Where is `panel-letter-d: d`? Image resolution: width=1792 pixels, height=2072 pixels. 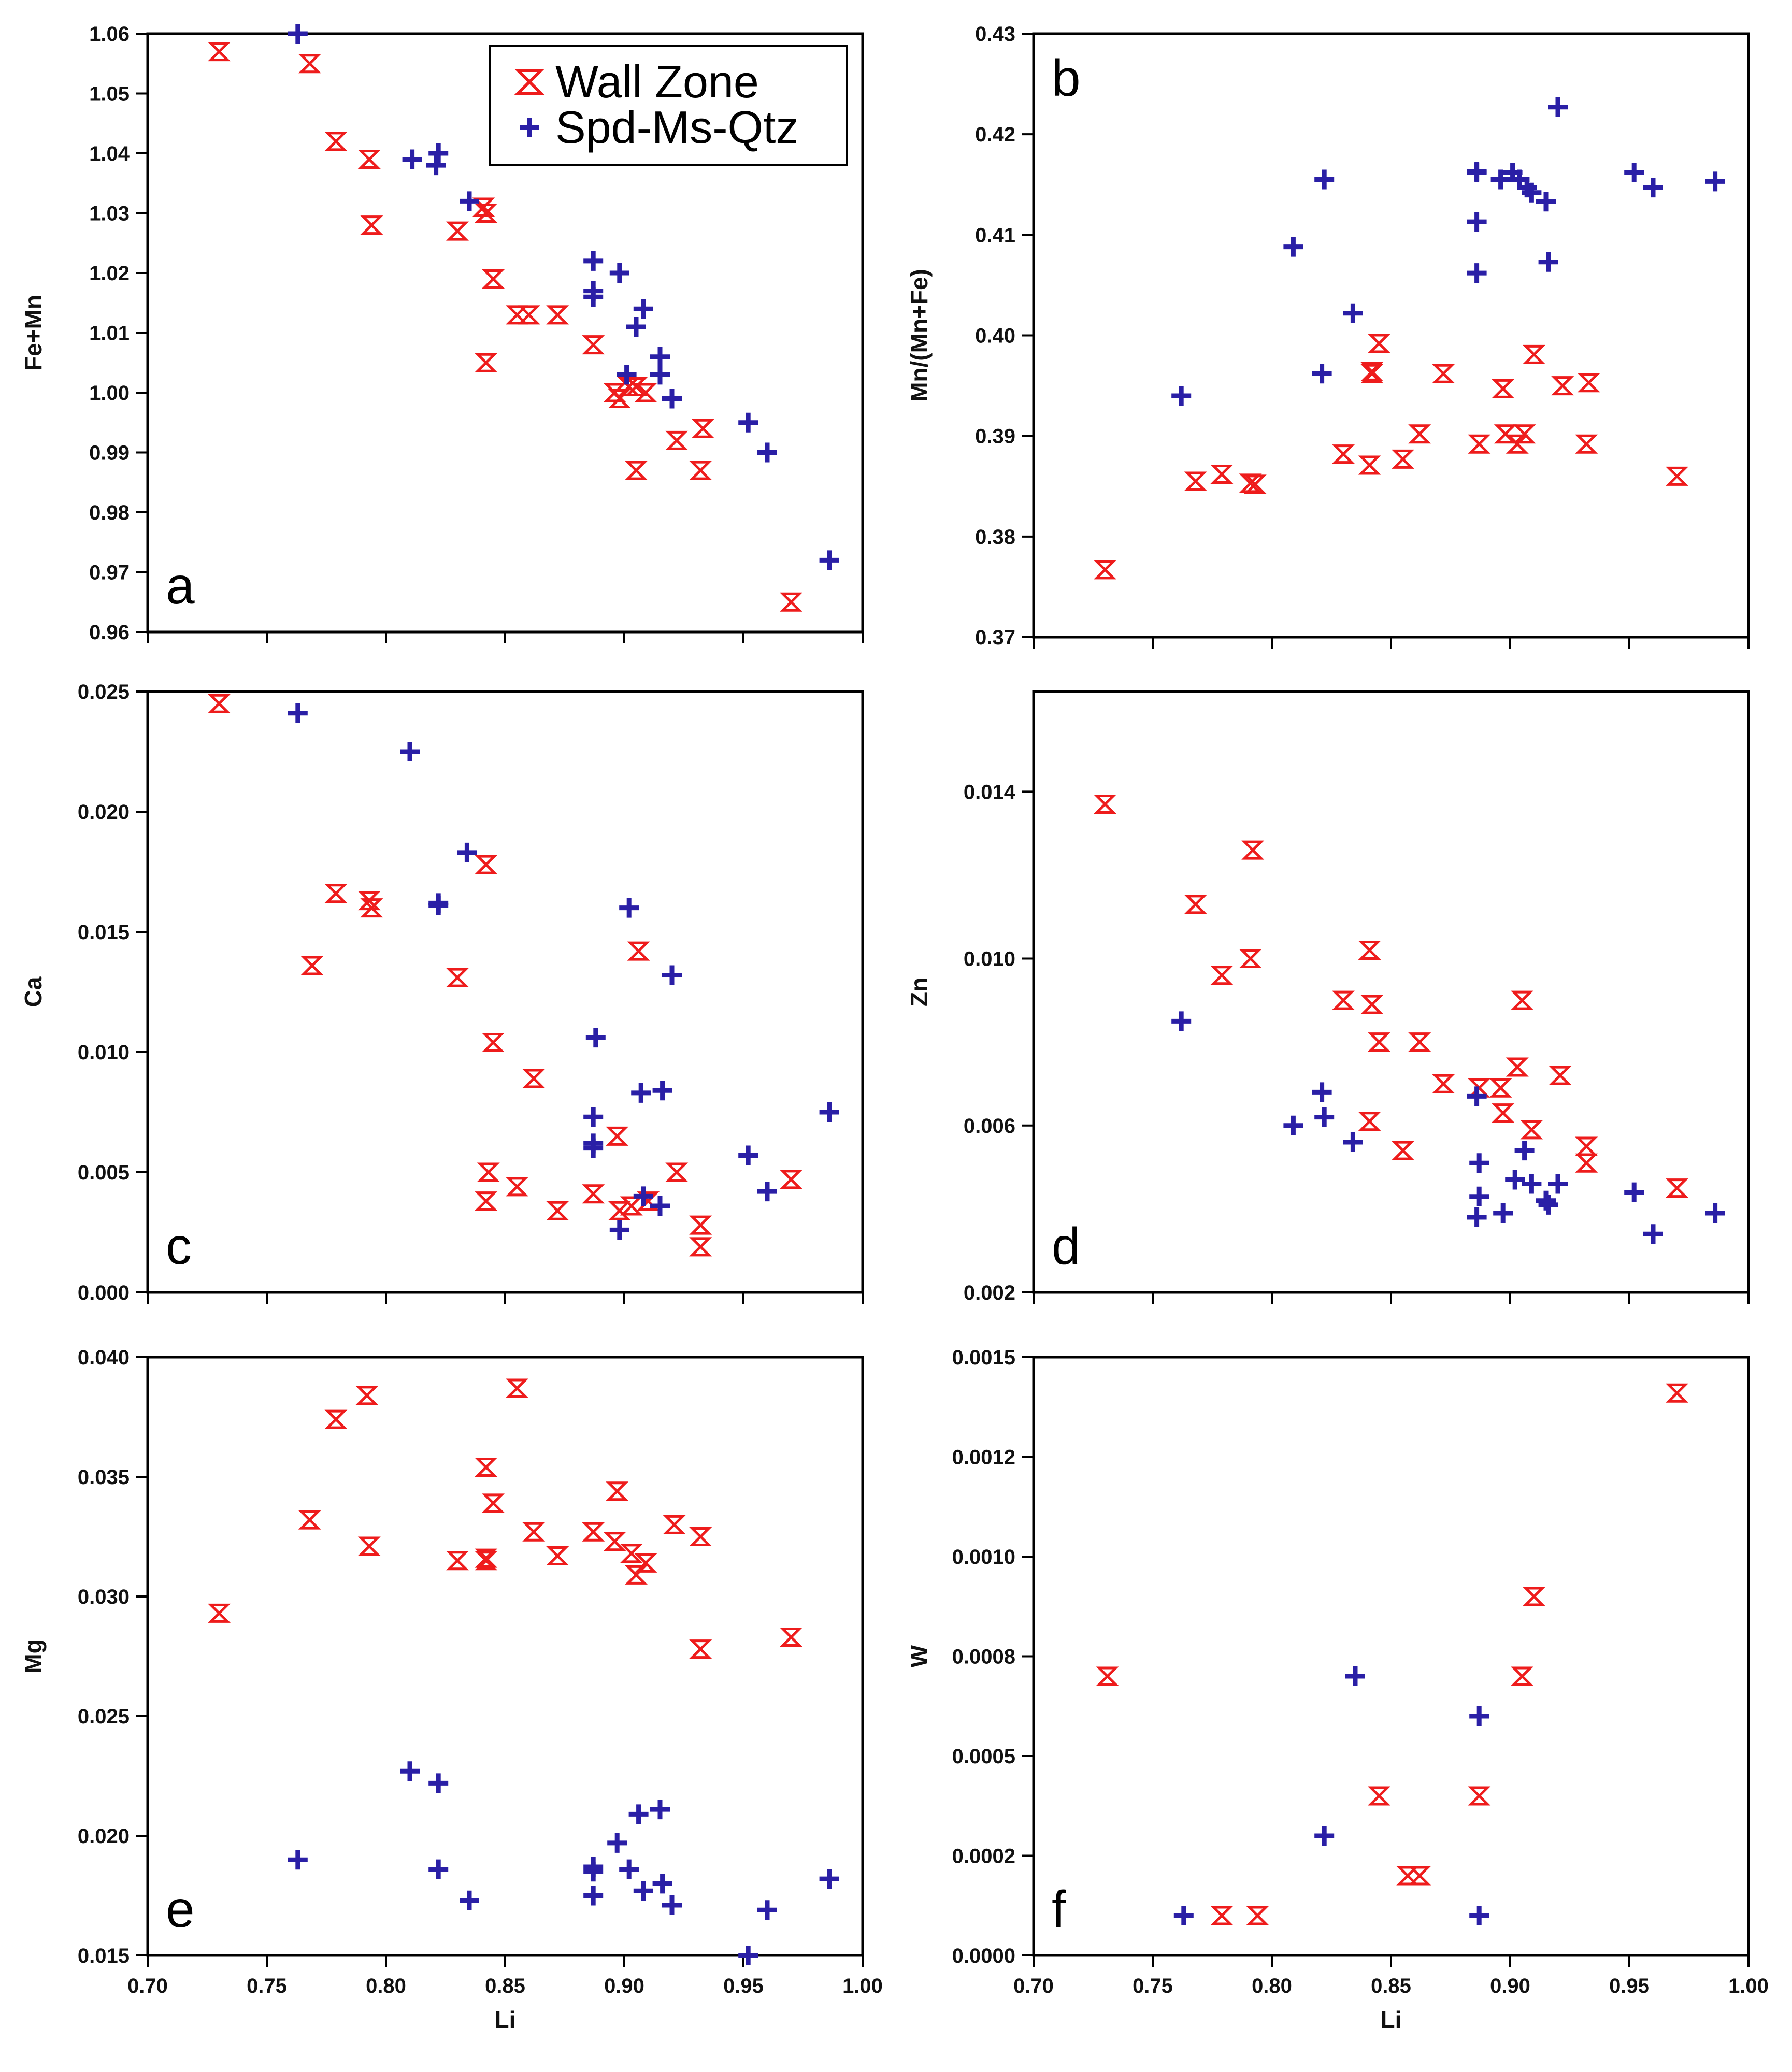 panel-letter-d: d is located at coordinates (1066, 1246).